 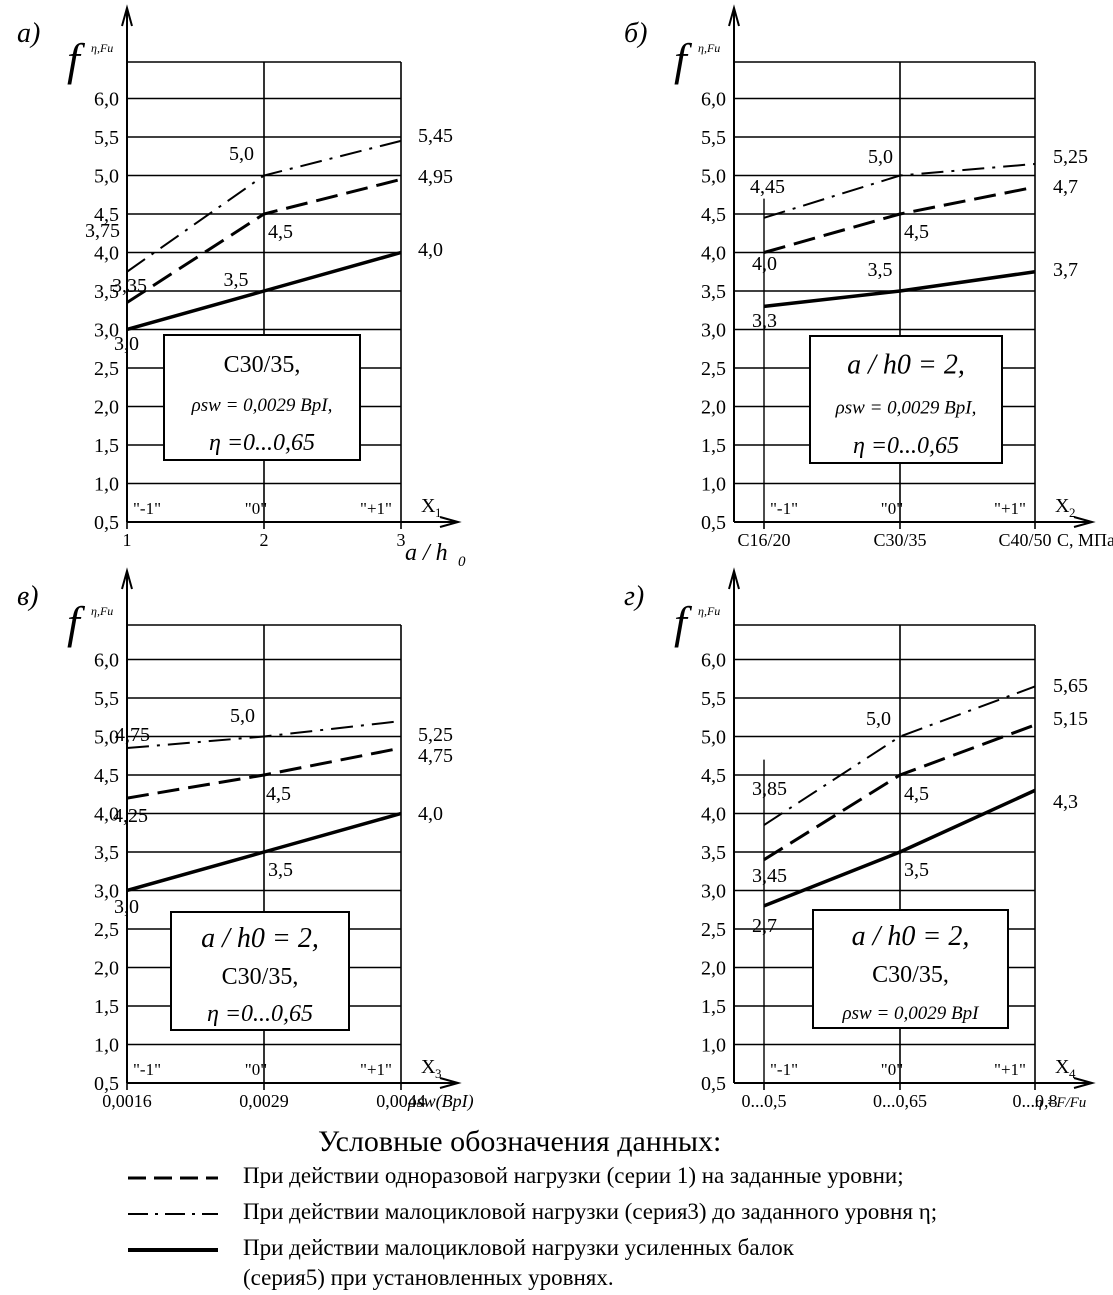 What do you see at coordinates (401, 1101) in the screenshot?
I see `x-tick-label: 0,0044` at bounding box center [401, 1101].